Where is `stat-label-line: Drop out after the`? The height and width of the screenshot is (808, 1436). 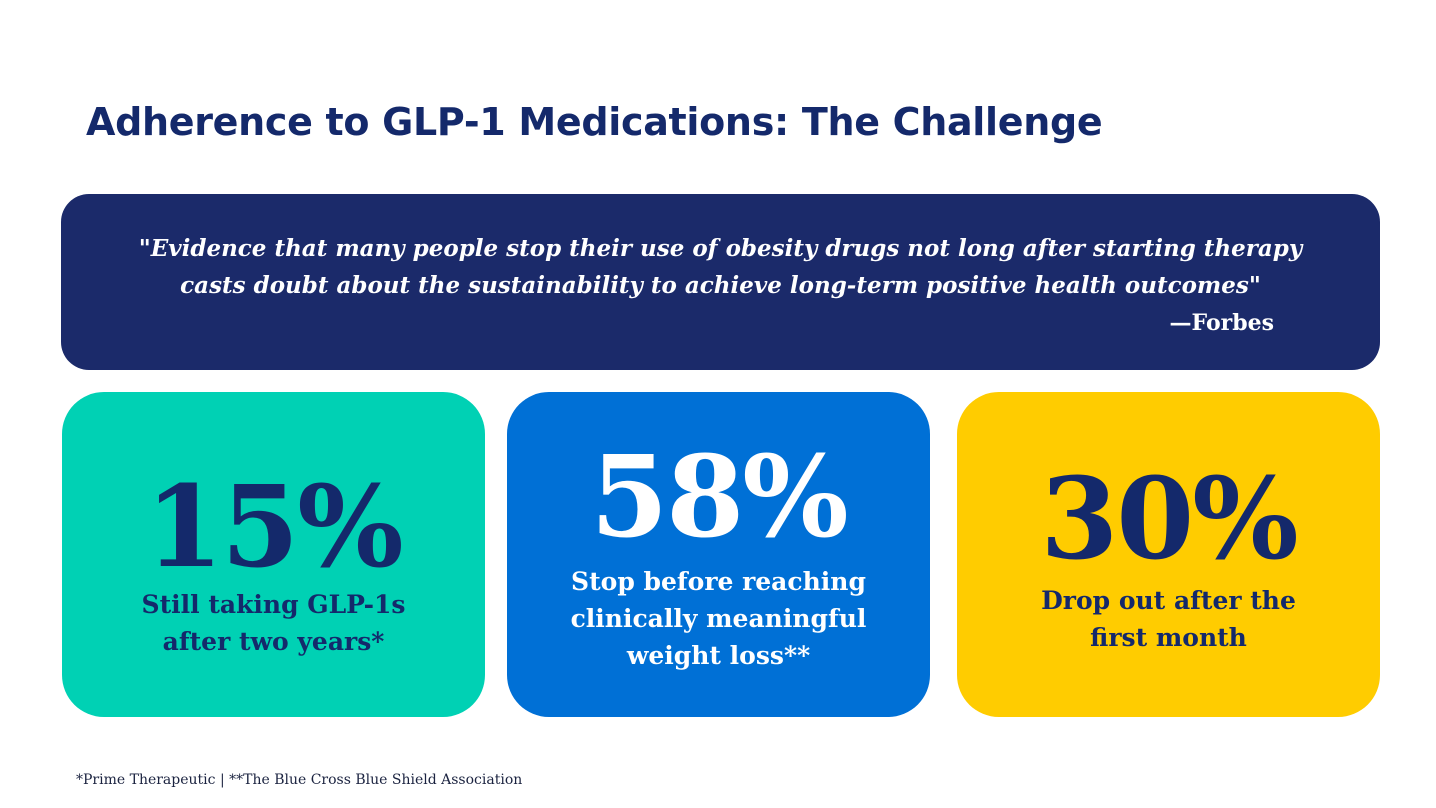 stat-label-line: Drop out after the is located at coordinates (1168, 600).